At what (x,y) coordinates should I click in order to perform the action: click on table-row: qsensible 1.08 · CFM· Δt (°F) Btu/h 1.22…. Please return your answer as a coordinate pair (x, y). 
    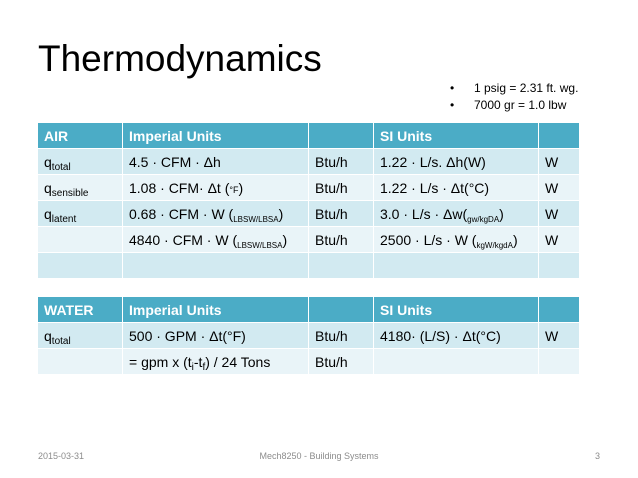
    Looking at the image, I should click on (309, 188).